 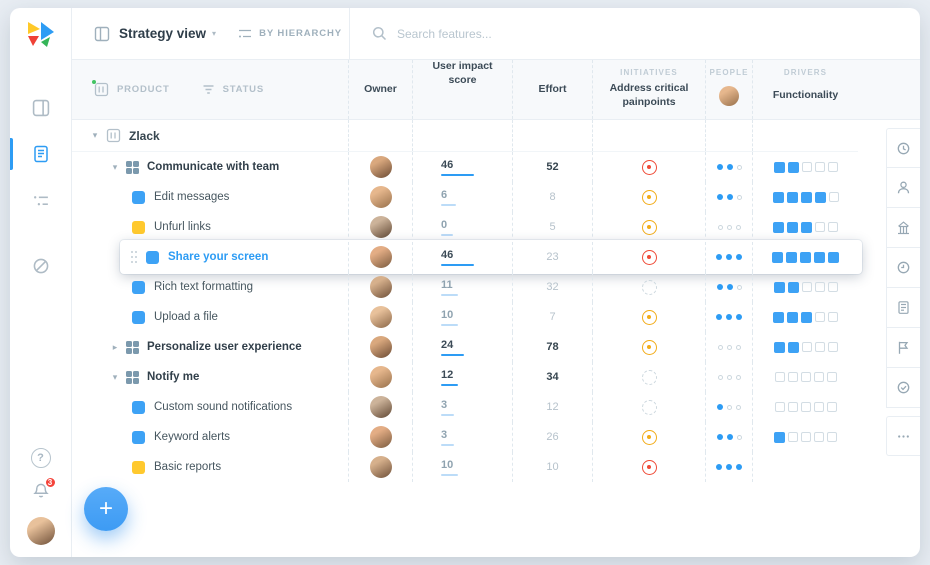 What do you see at coordinates (223, 407) in the screenshot?
I see `feature-label: Custom sound notifications` at bounding box center [223, 407].